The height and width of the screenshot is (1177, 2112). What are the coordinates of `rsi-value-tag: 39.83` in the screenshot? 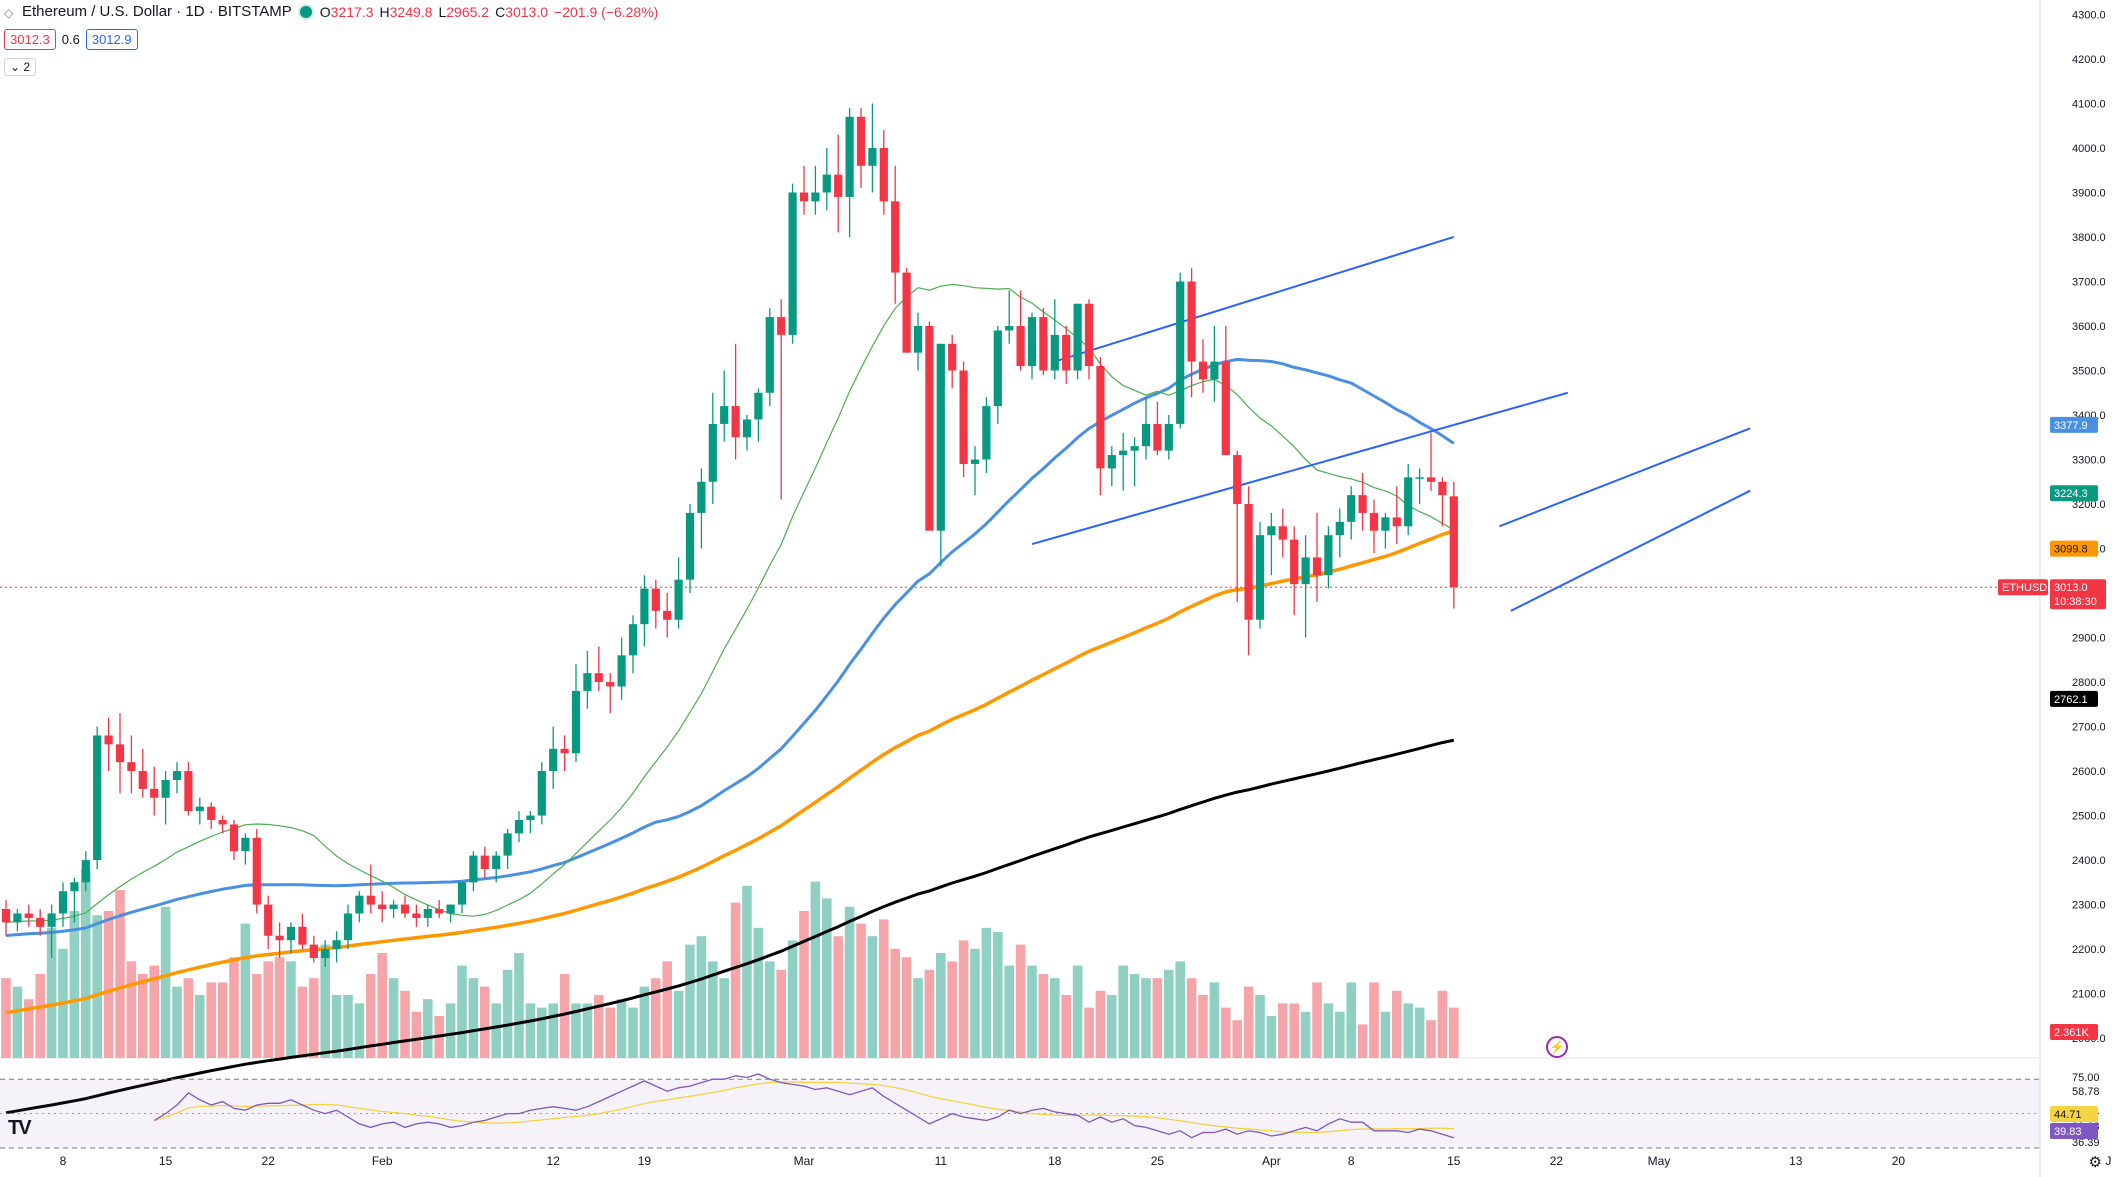 It's located at (2068, 1132).